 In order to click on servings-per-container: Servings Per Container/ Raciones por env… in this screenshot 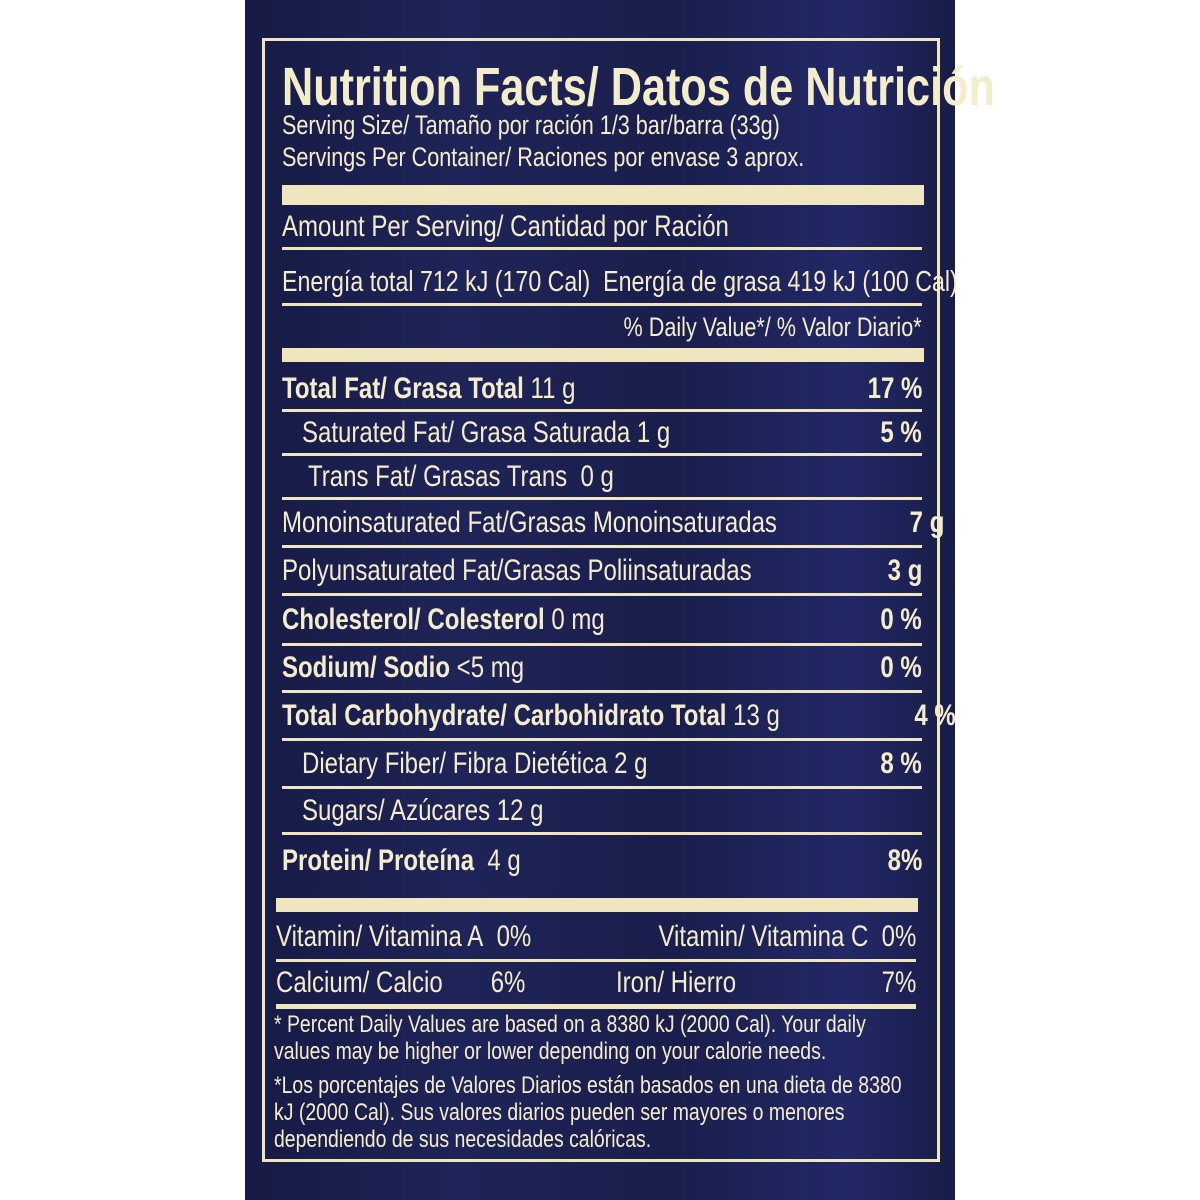, I will do `click(602, 157)`.